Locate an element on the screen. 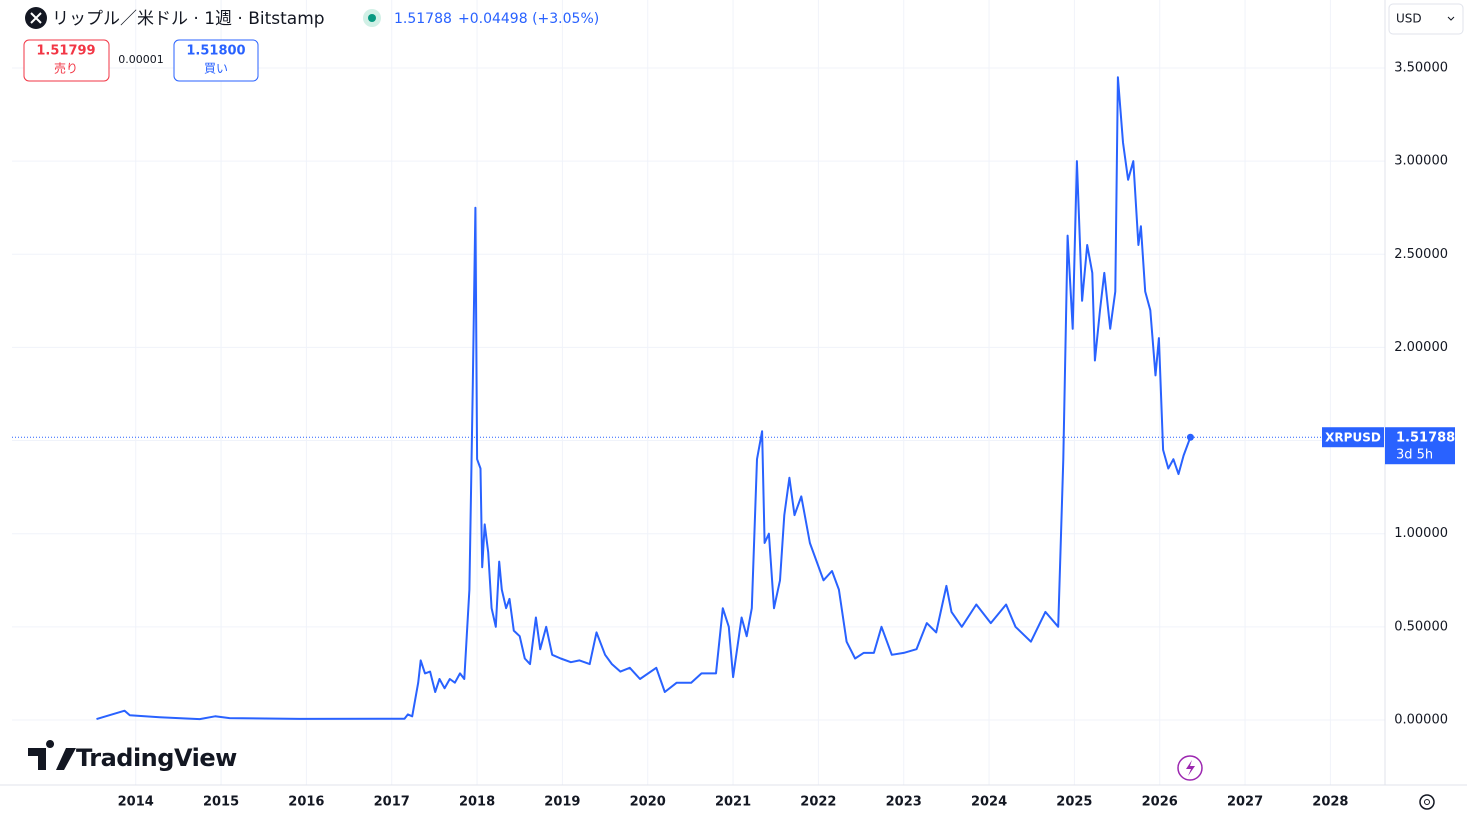 This screenshot has width=1467, height=823. settings-icon is located at coordinates (1427, 802).